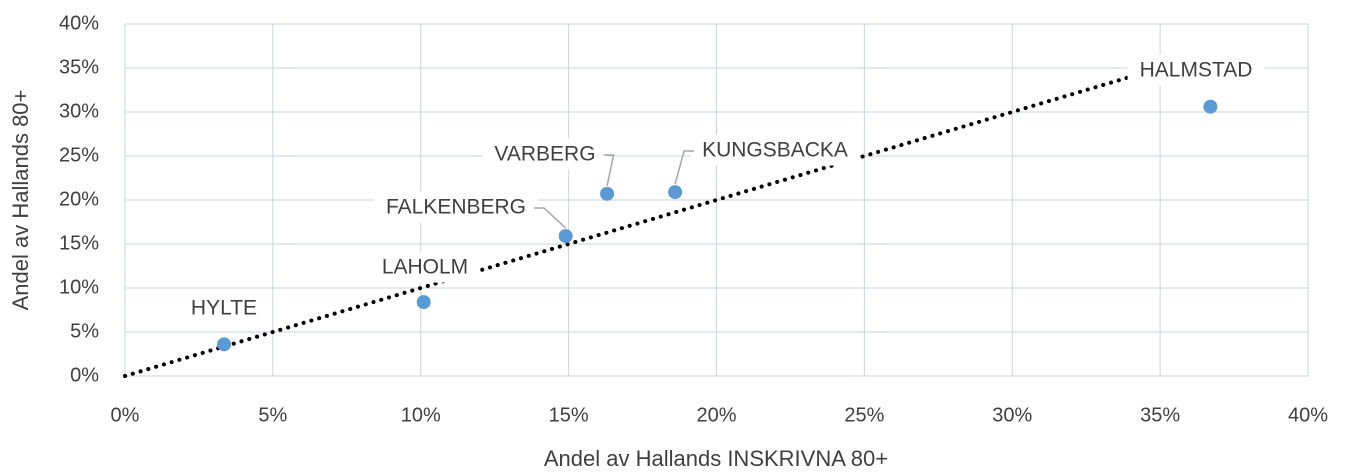  I want to click on data-label: FALKENBERG, so click(456, 207).